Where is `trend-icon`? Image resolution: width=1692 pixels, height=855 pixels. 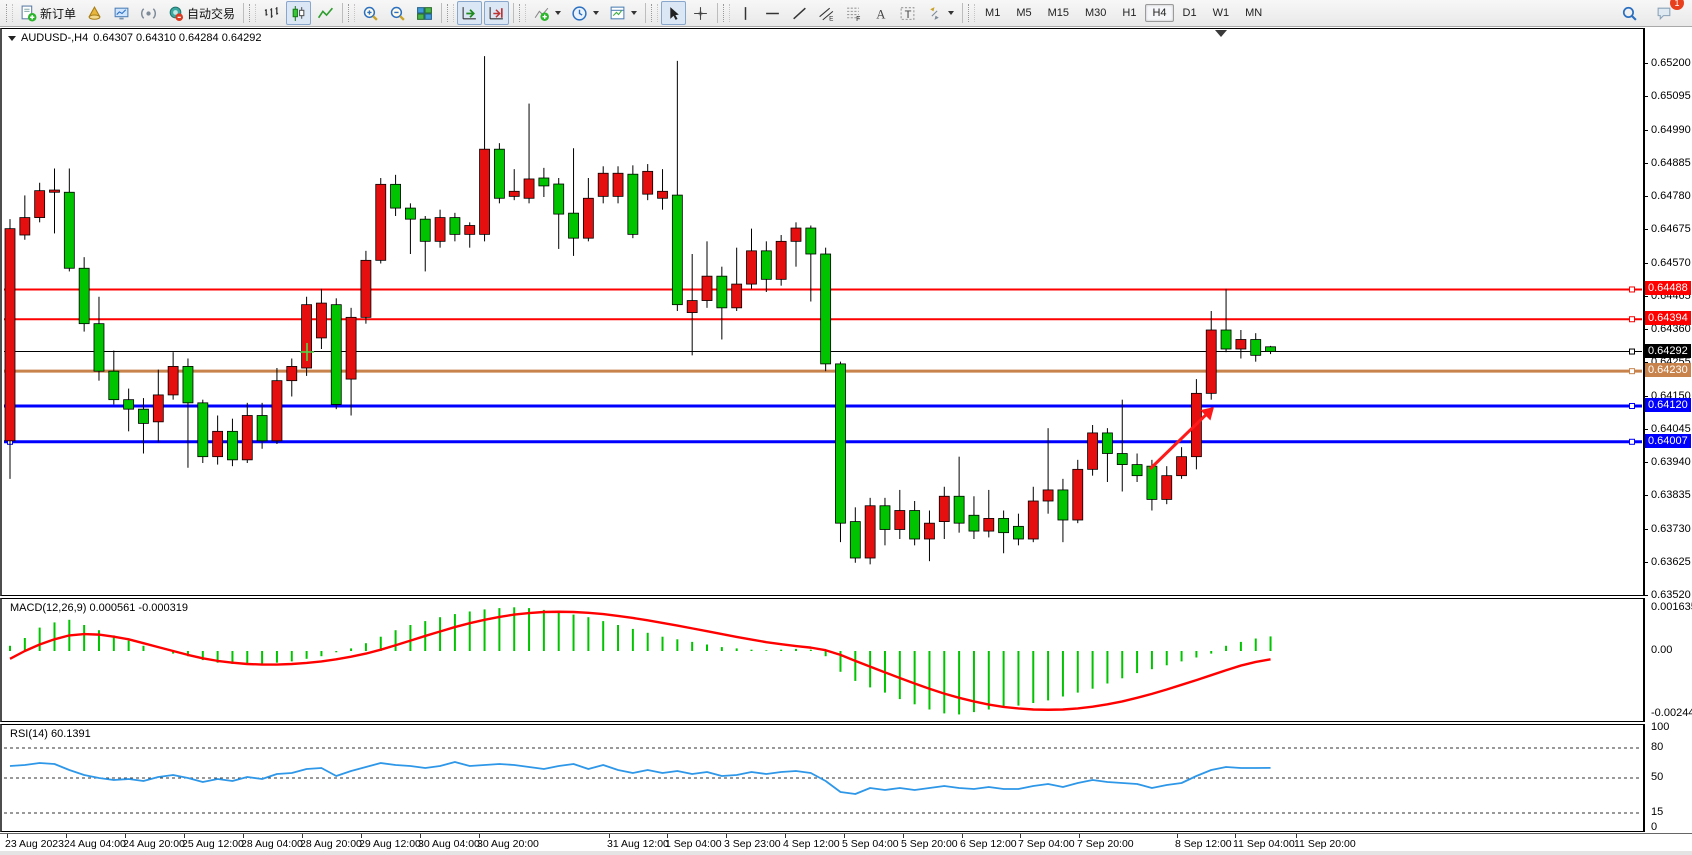 trend-icon is located at coordinates (799, 13).